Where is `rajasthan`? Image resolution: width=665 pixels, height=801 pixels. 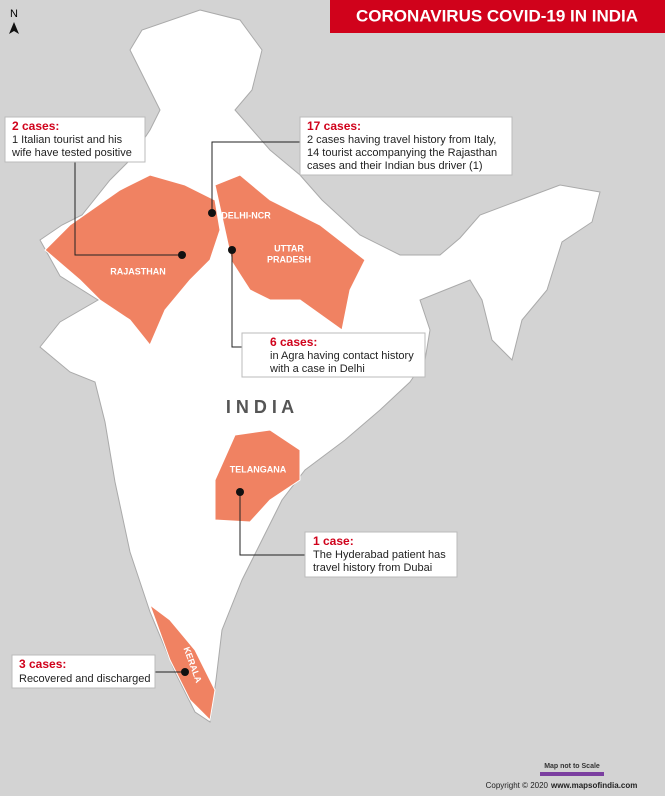 rajasthan is located at coordinates (132, 260).